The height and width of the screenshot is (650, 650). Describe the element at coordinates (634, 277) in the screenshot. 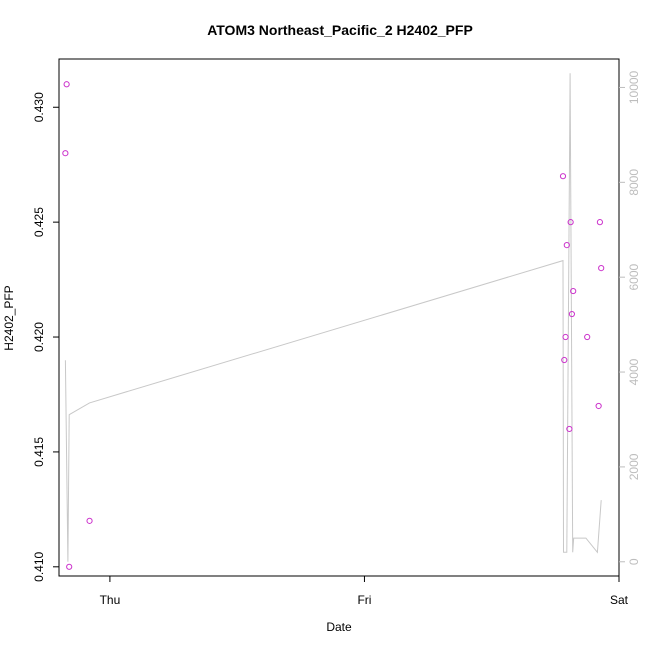

I see `y2-tick-label: 6000` at that location.